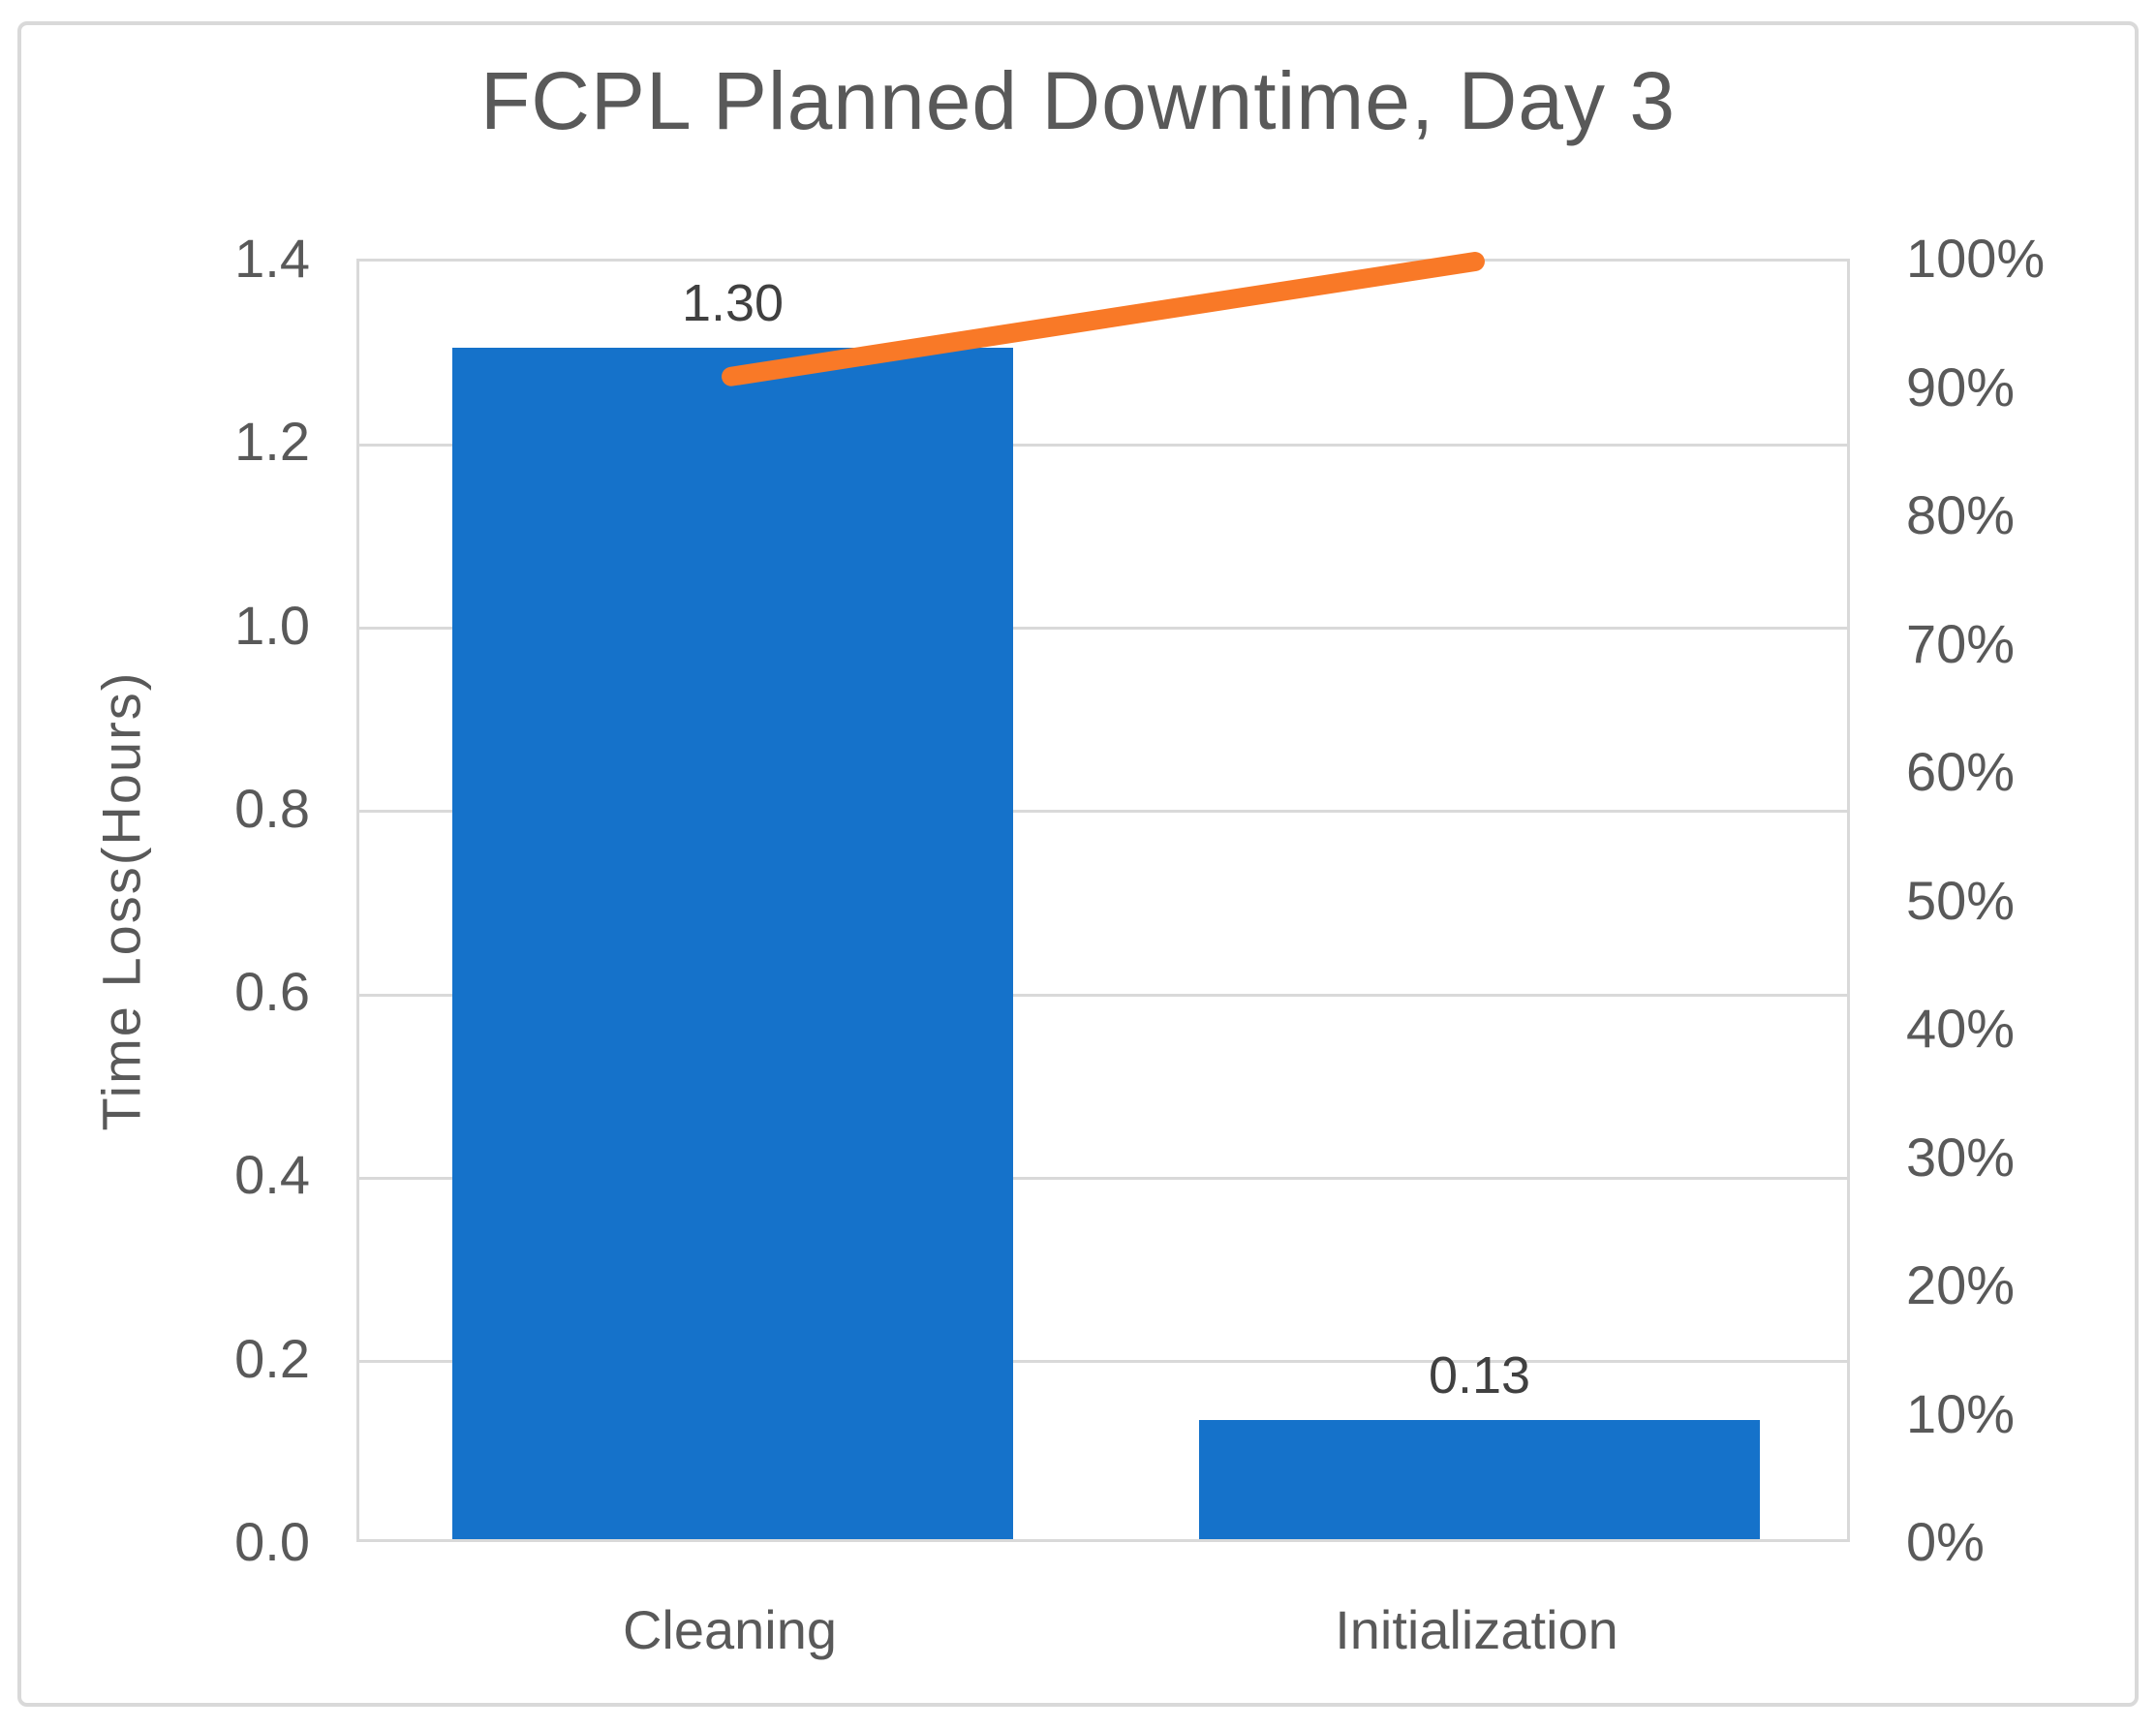 This screenshot has width=2156, height=1729. I want to click on left-axis-tick: 1.0, so click(272, 625).